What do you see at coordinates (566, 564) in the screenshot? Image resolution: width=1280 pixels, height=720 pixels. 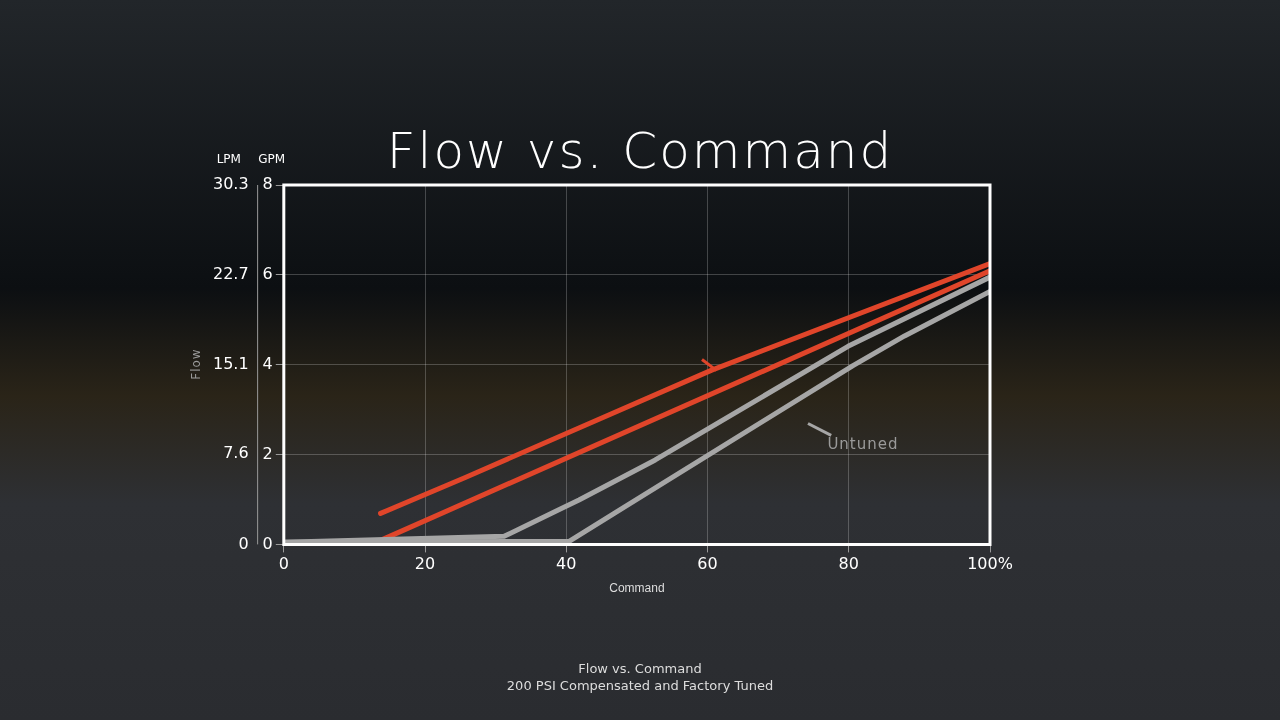 I see `x-tick-label: 40` at bounding box center [566, 564].